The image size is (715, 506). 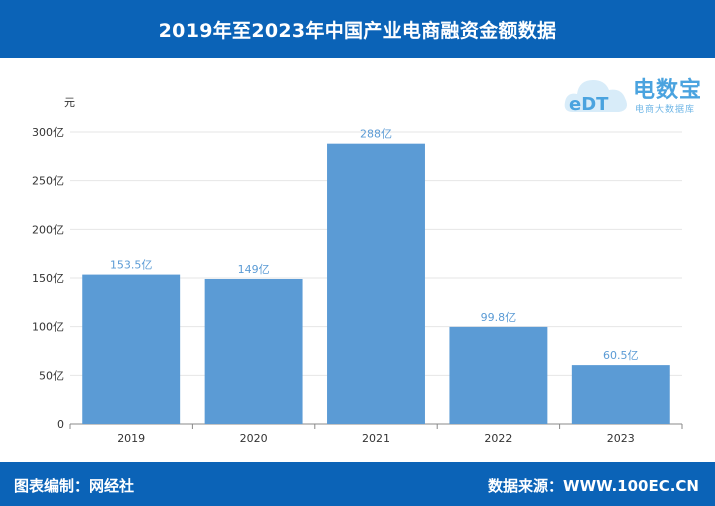 What do you see at coordinates (589, 104) in the screenshot?
I see `logo-mark: eDT` at bounding box center [589, 104].